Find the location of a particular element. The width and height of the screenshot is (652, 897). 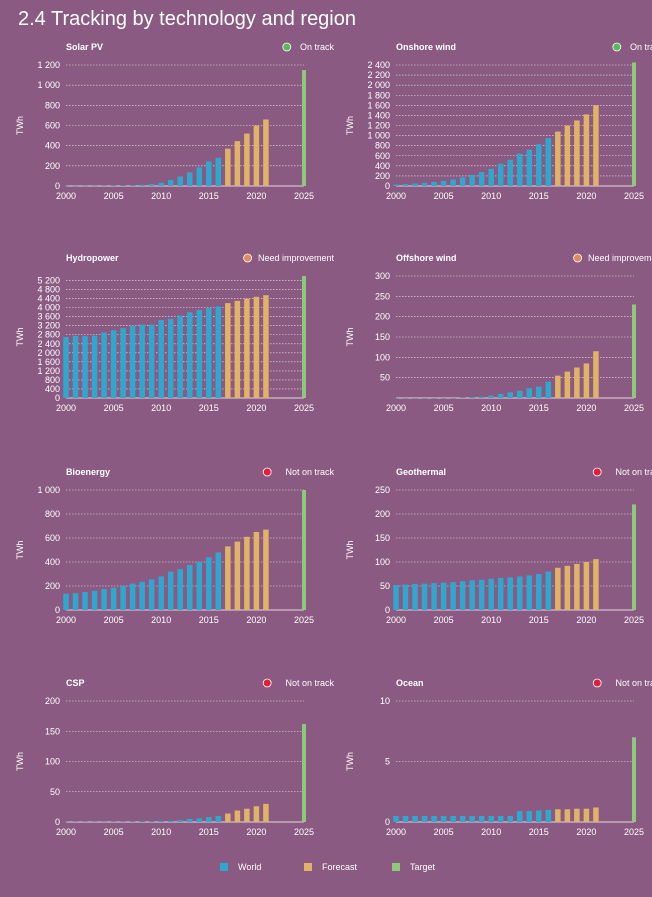

legend-label-world: World is located at coordinates (250, 867).